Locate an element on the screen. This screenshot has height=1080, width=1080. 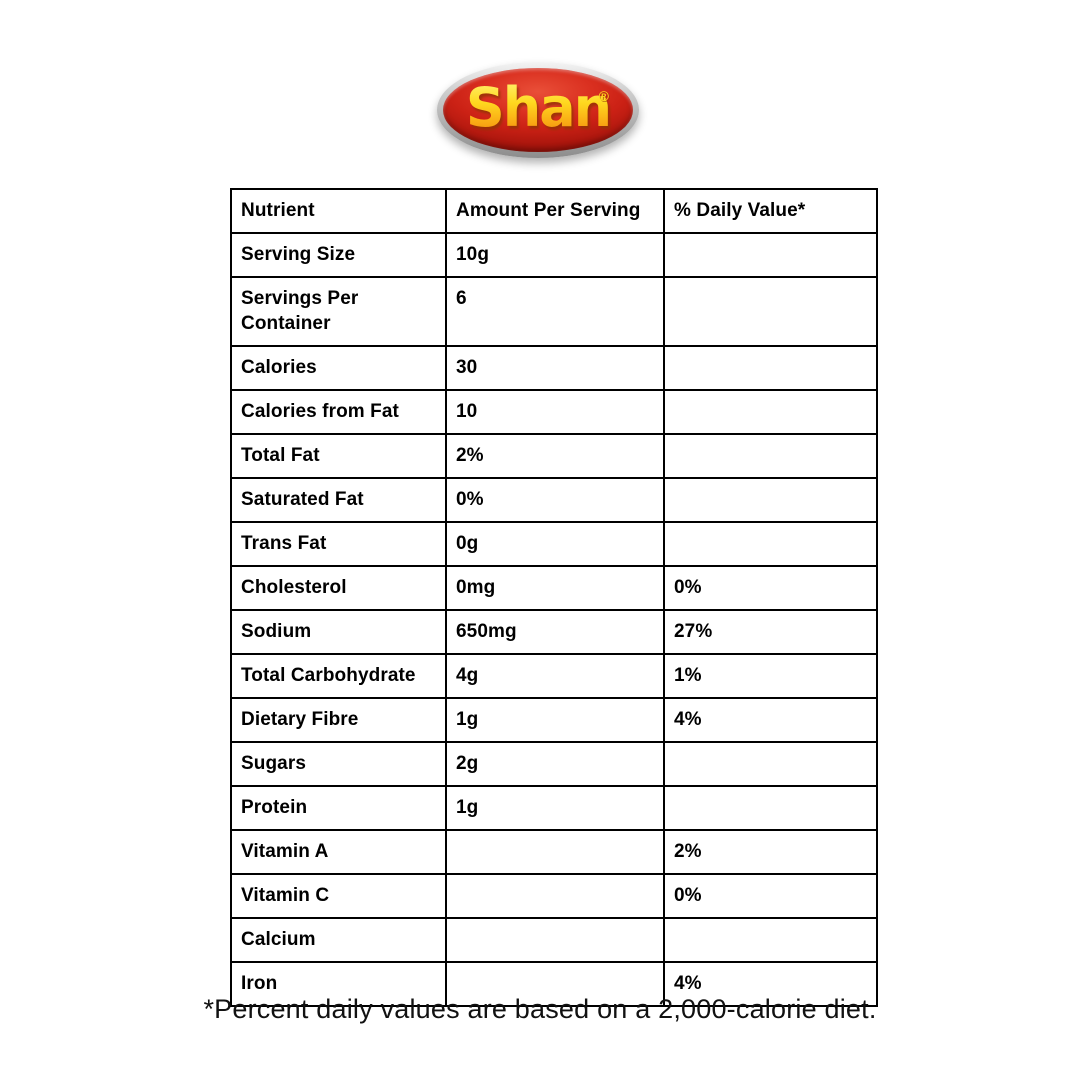
amount-cell: 650mg is located at coordinates (555, 632).